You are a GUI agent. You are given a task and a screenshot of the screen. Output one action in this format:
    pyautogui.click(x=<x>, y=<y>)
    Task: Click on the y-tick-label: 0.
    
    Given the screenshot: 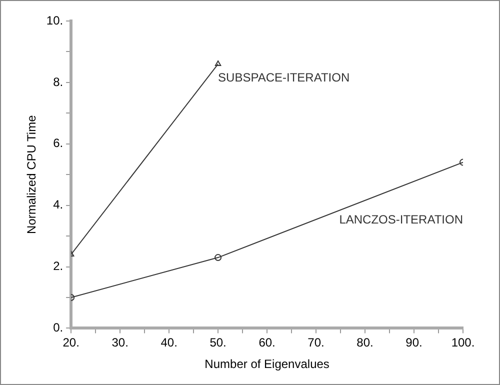 What is the action you would take?
    pyautogui.click(x=58, y=327)
    